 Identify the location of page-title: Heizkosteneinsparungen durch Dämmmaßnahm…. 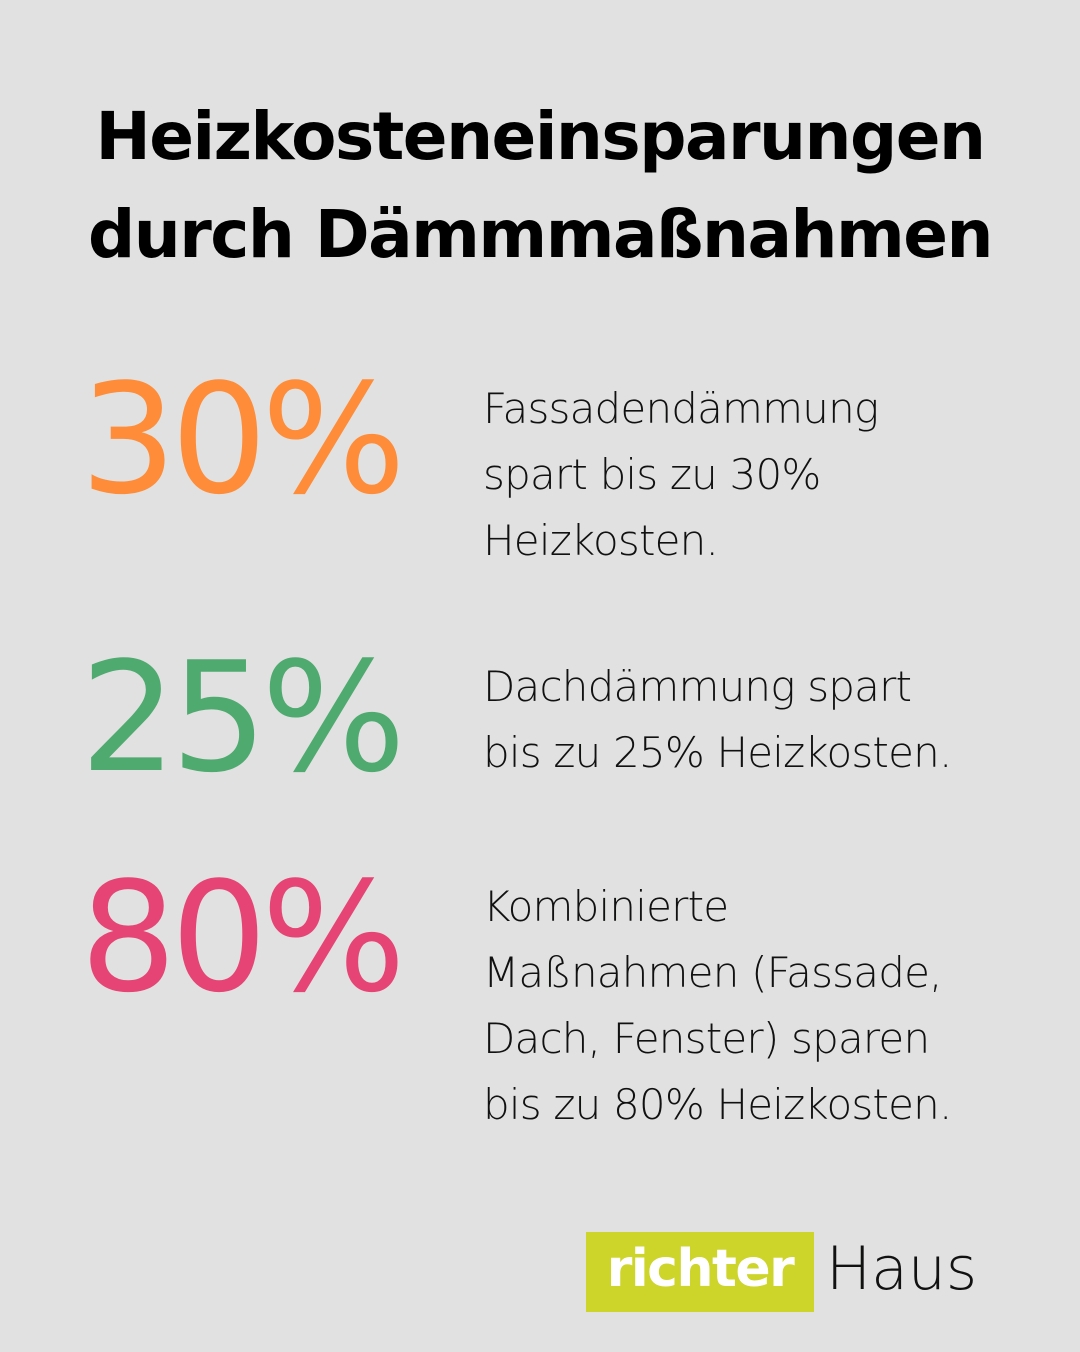
(540, 186).